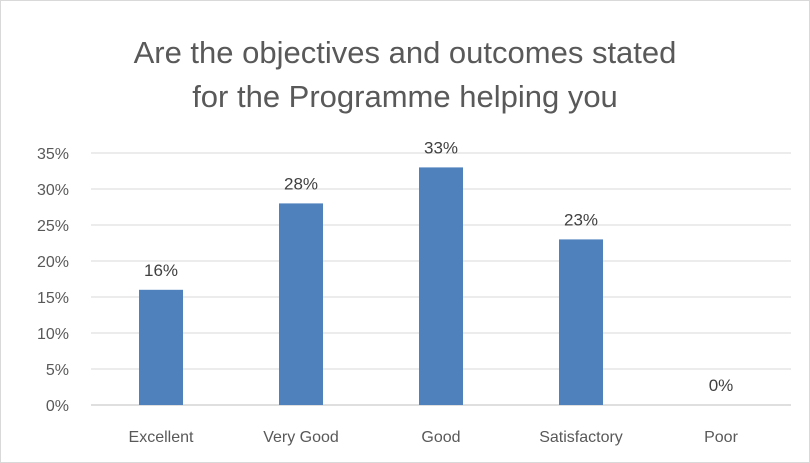  What do you see at coordinates (53, 226) in the screenshot?
I see `y-tick-label: 25%` at bounding box center [53, 226].